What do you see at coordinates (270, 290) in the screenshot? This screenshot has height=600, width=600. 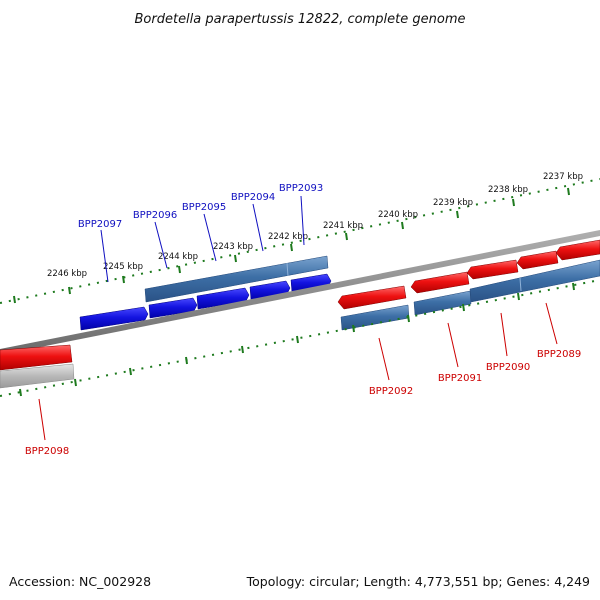 I see `cds-arrow-bpp2094` at bounding box center [270, 290].